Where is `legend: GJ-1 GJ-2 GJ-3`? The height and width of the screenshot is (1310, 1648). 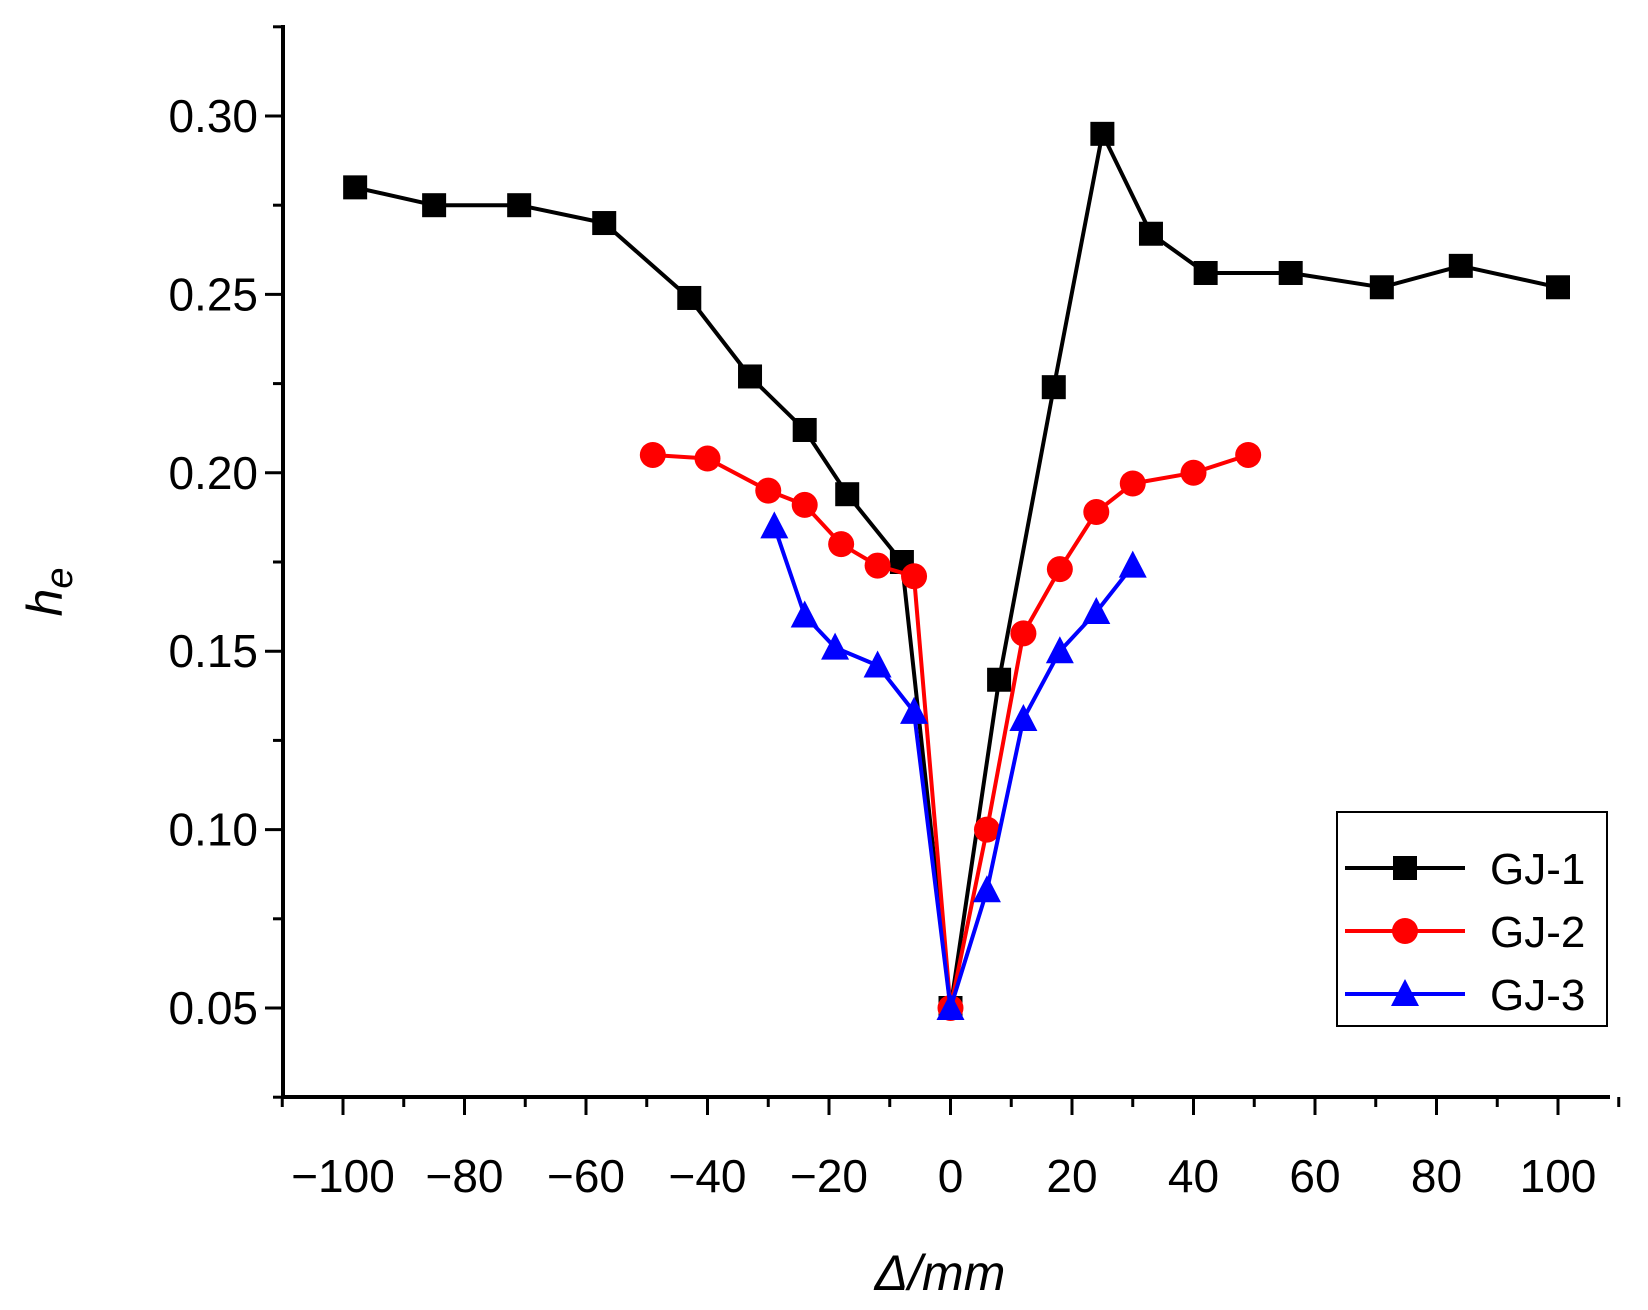 legend: GJ-1 GJ-2 GJ-3 is located at coordinates (1472, 919).